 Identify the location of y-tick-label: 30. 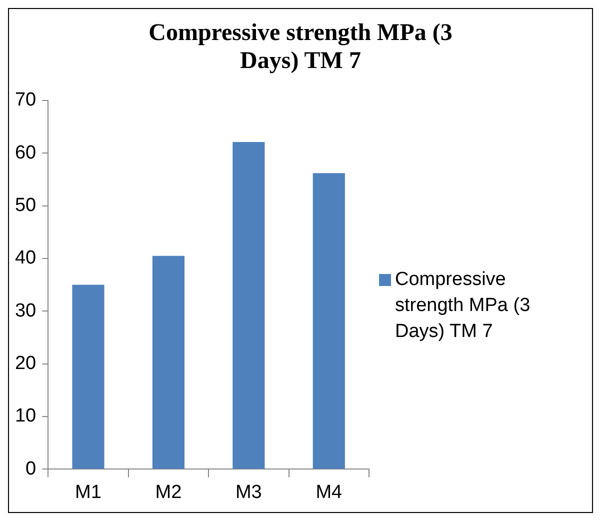
(25, 311).